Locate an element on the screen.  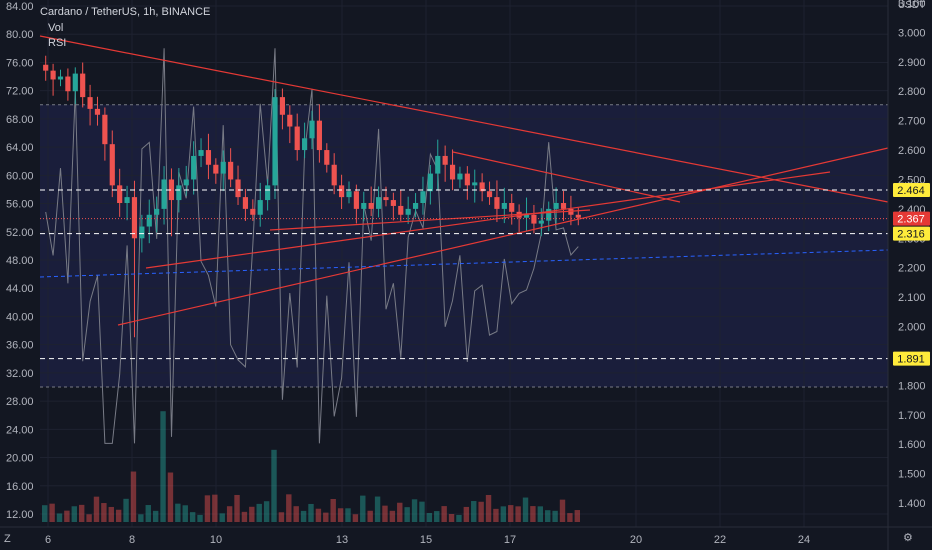
settings-gear-icon: ⚙ is located at coordinates (908, 538).